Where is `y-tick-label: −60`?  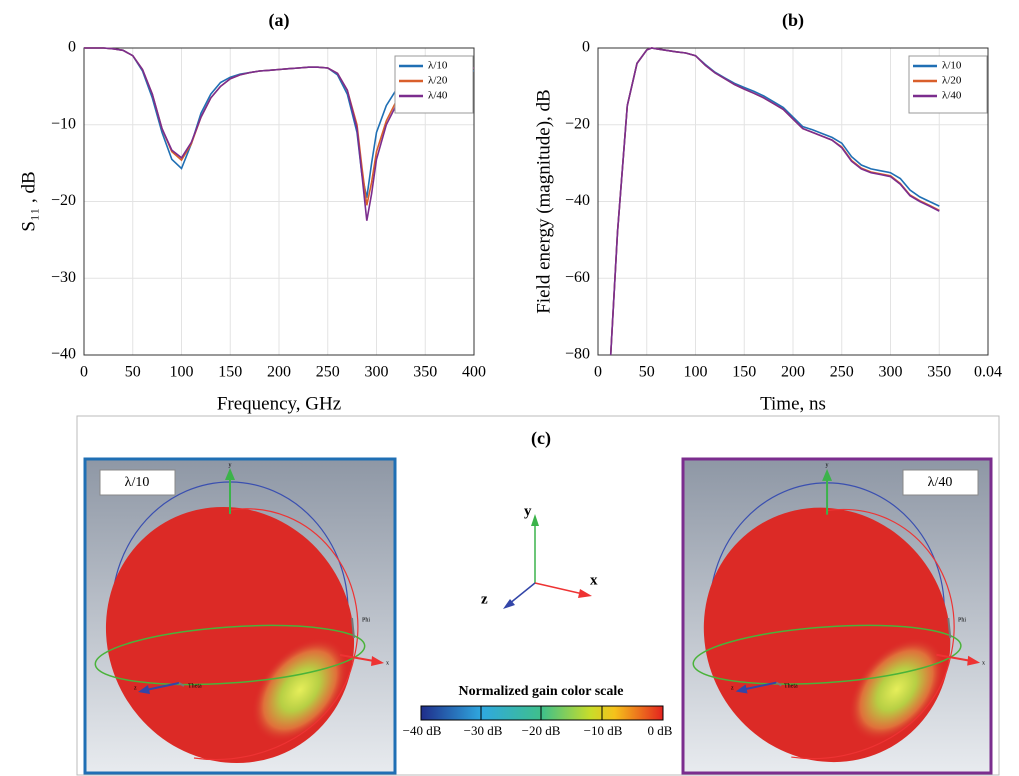 y-tick-label: −60 is located at coordinates (577, 277).